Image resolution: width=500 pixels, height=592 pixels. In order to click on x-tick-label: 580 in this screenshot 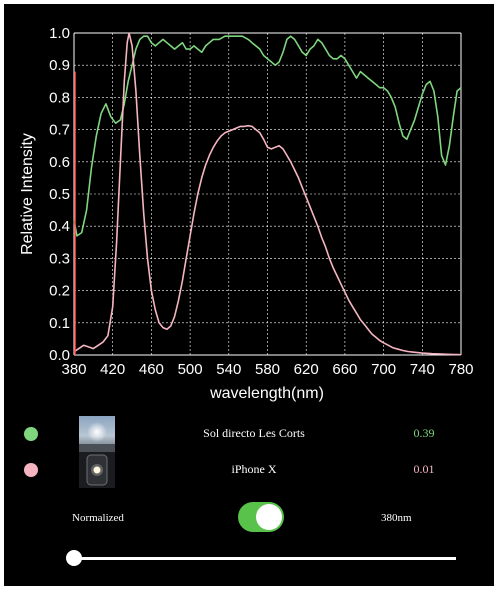, I will do `click(267, 369)`.